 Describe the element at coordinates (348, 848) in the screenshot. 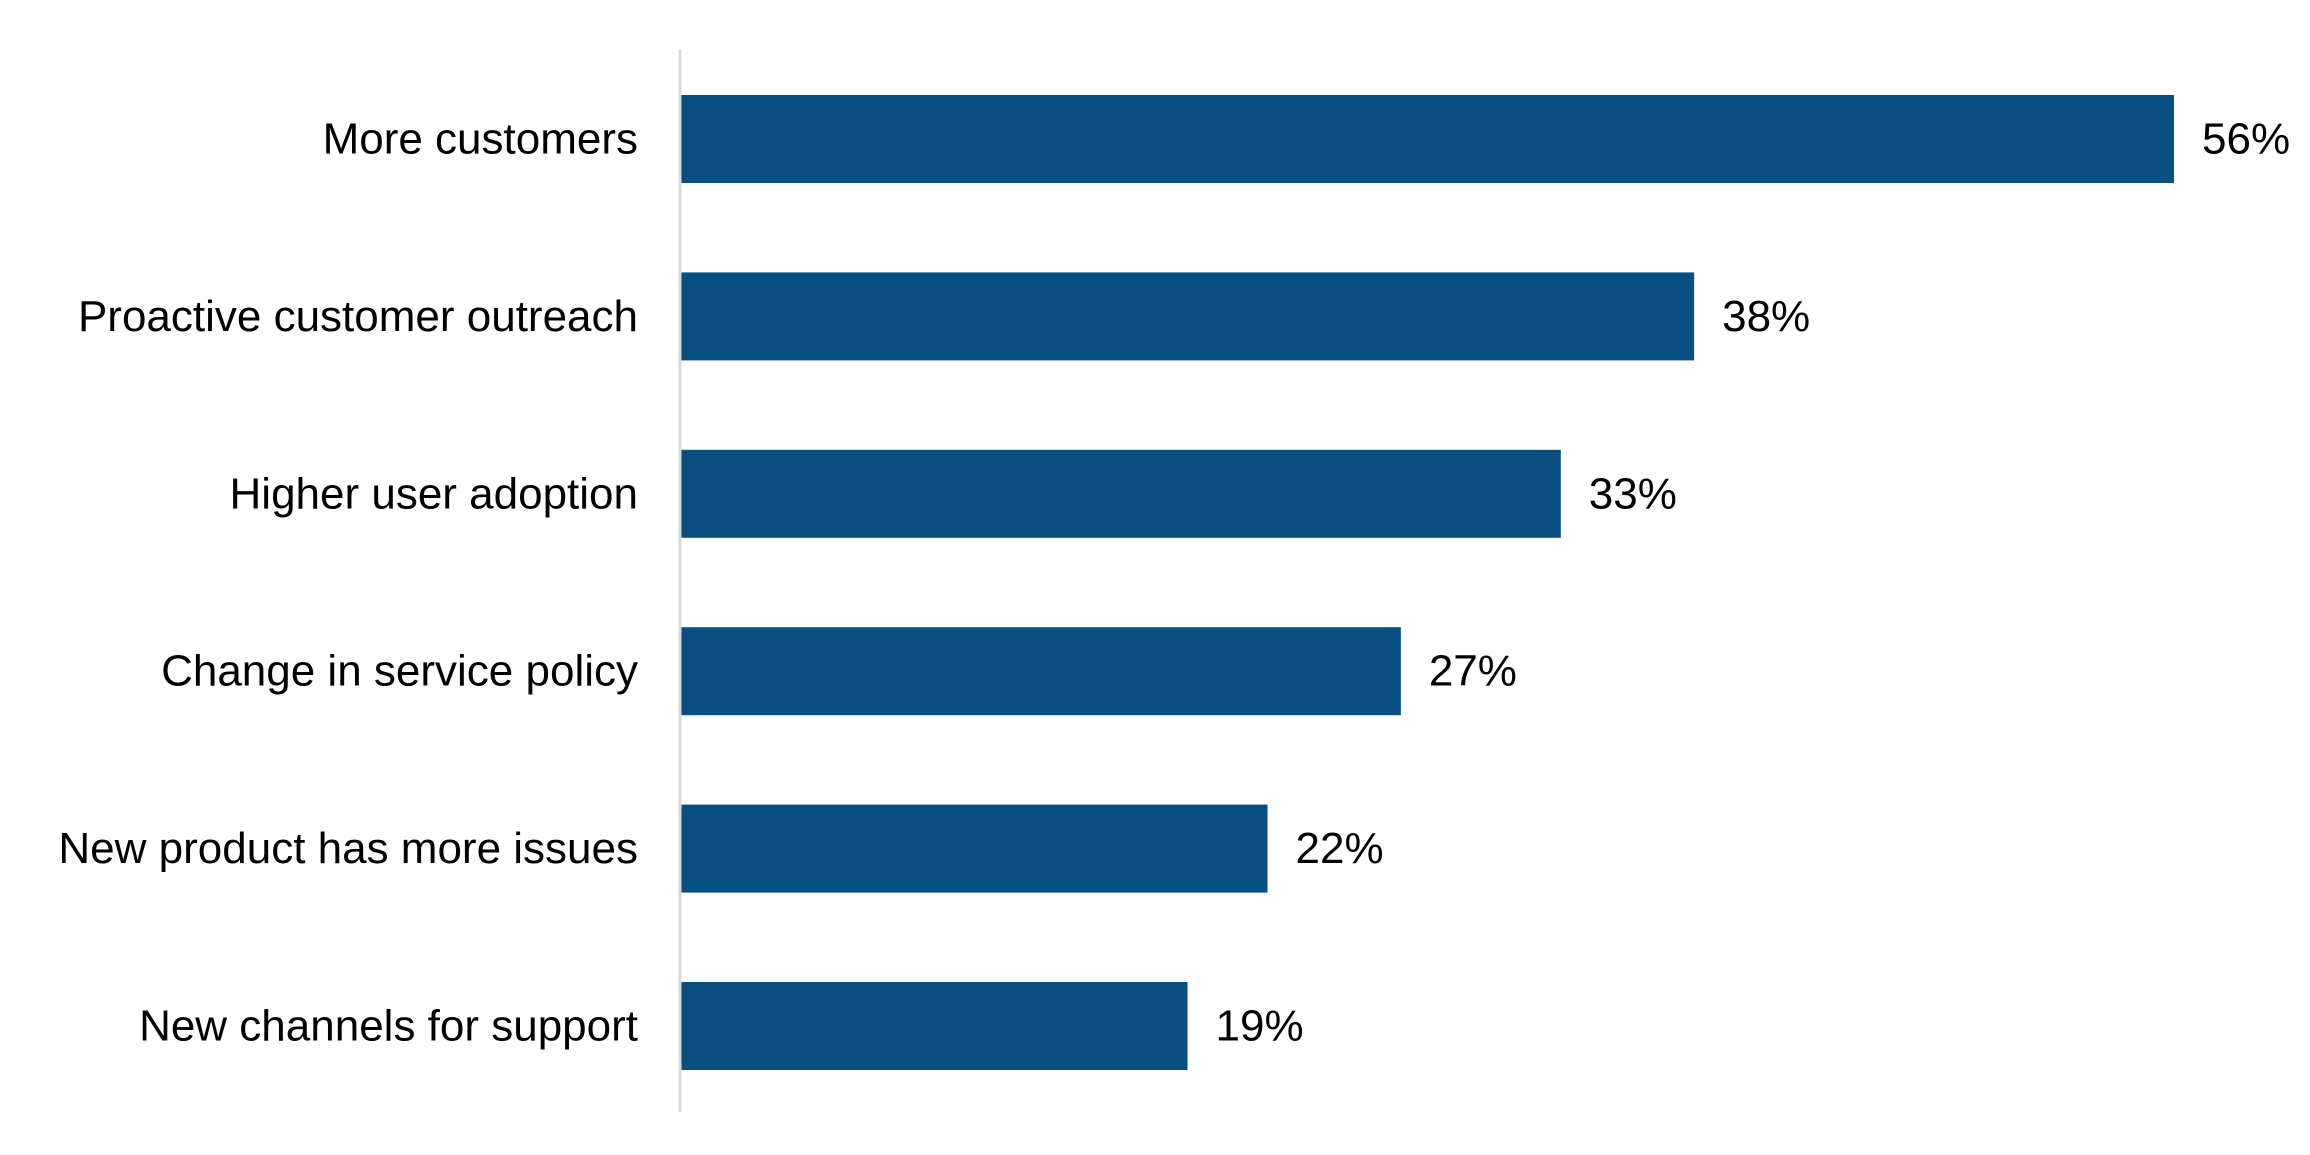

I see `category-label: New product has more issues` at that location.